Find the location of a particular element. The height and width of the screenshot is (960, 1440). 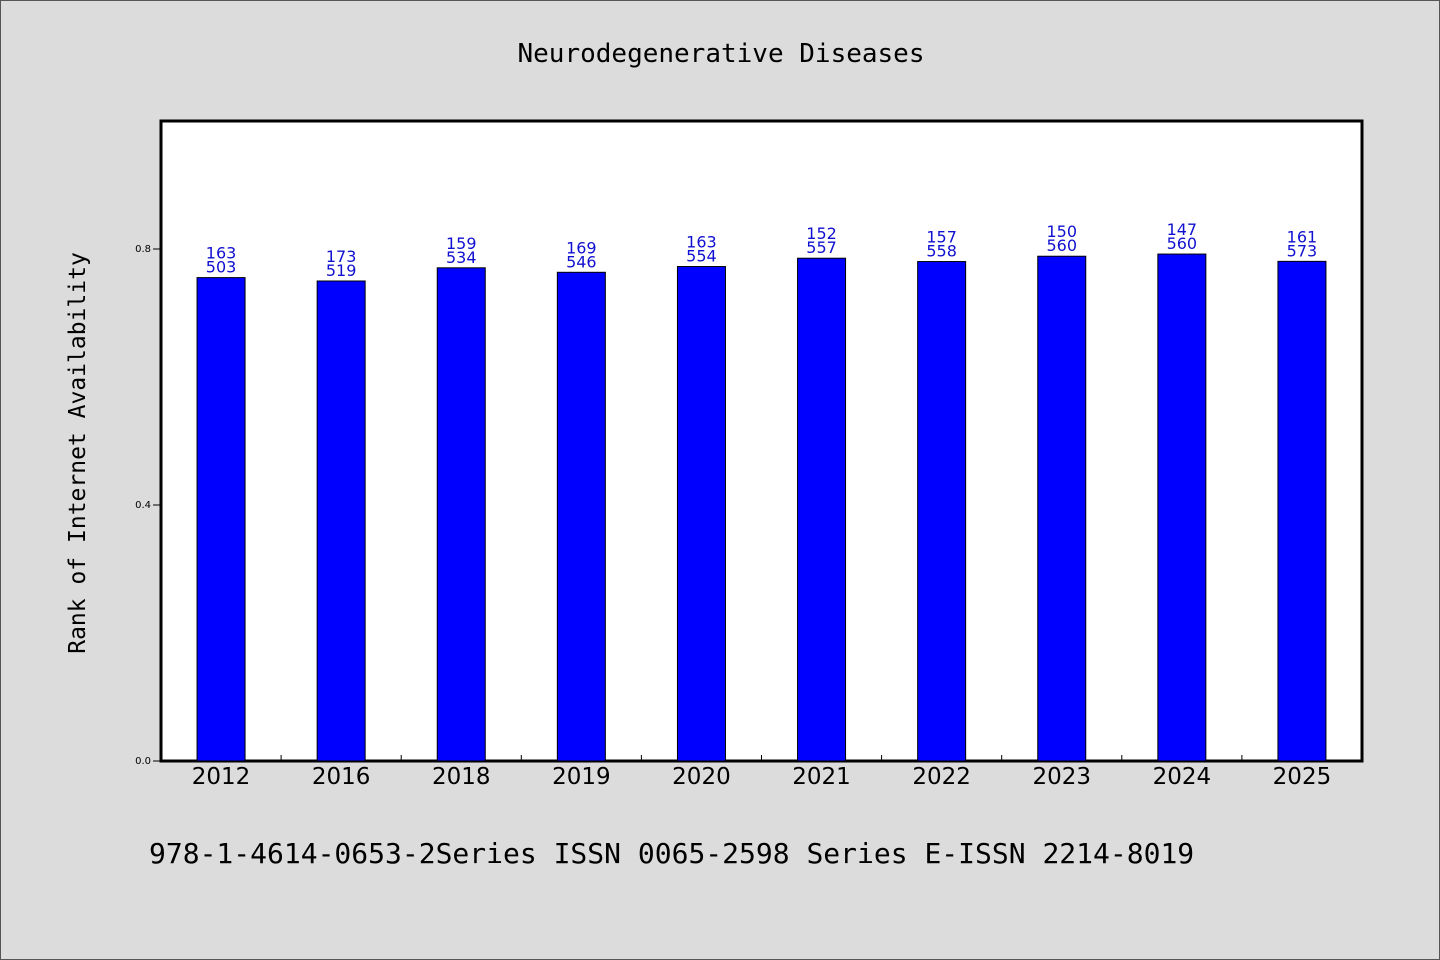

data-label-top: 150 is located at coordinates (1061, 231).